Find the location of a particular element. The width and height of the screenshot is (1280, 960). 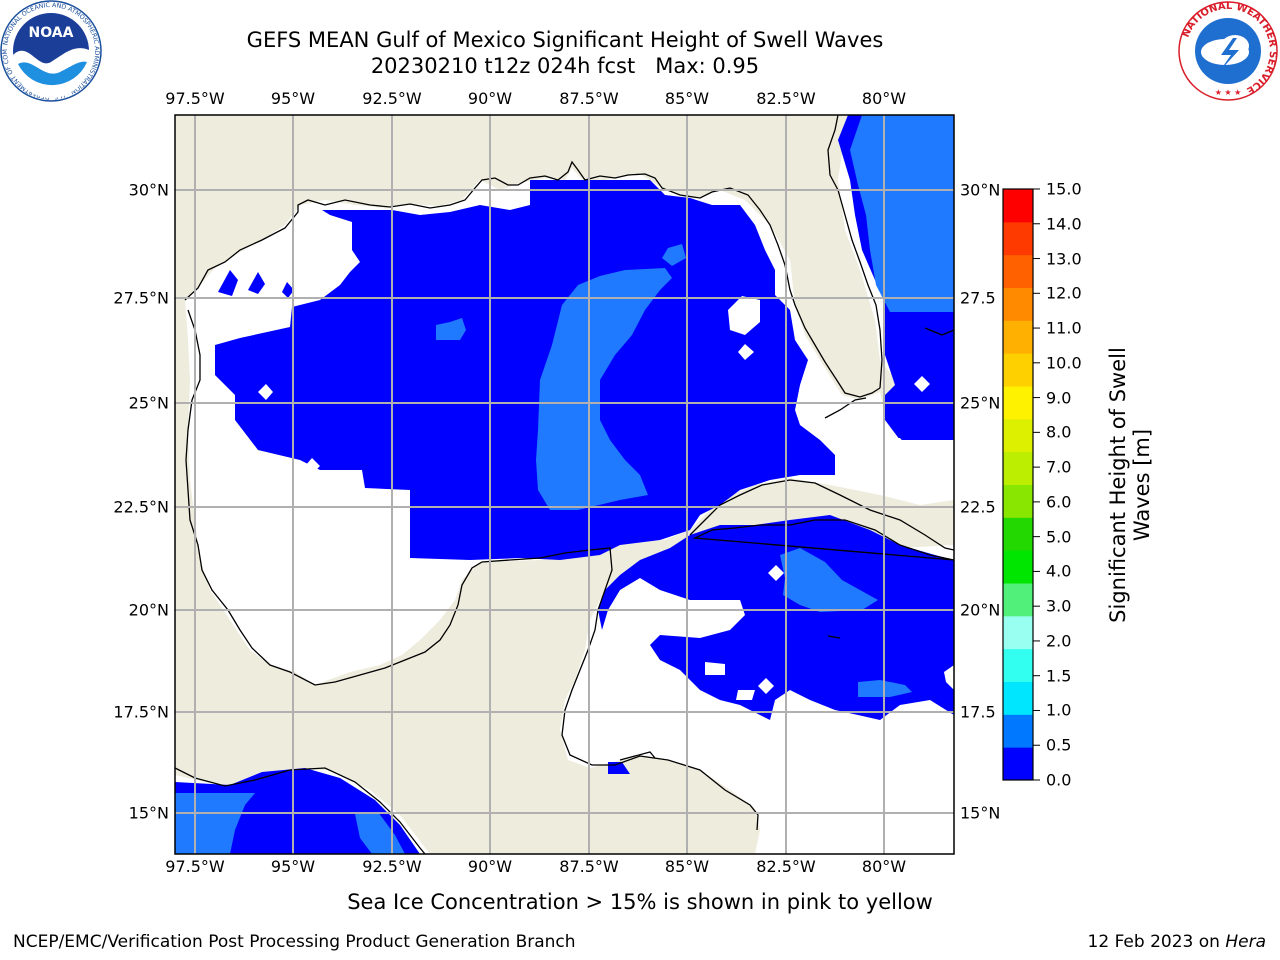

cuba-coastline is located at coordinates (821, 520).